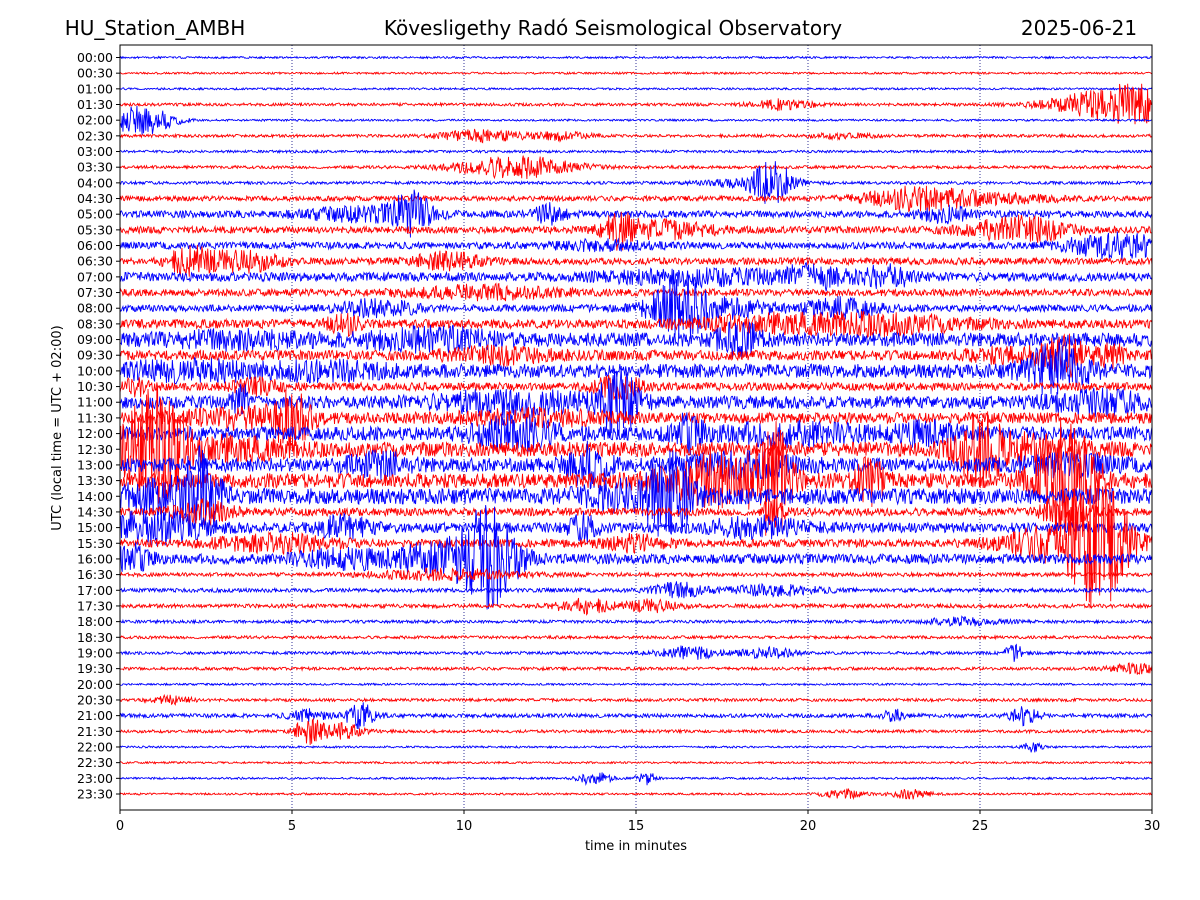 The image size is (1200, 900). Describe the element at coordinates (1152, 826) in the screenshot. I see `x-tick-label: 30` at that location.